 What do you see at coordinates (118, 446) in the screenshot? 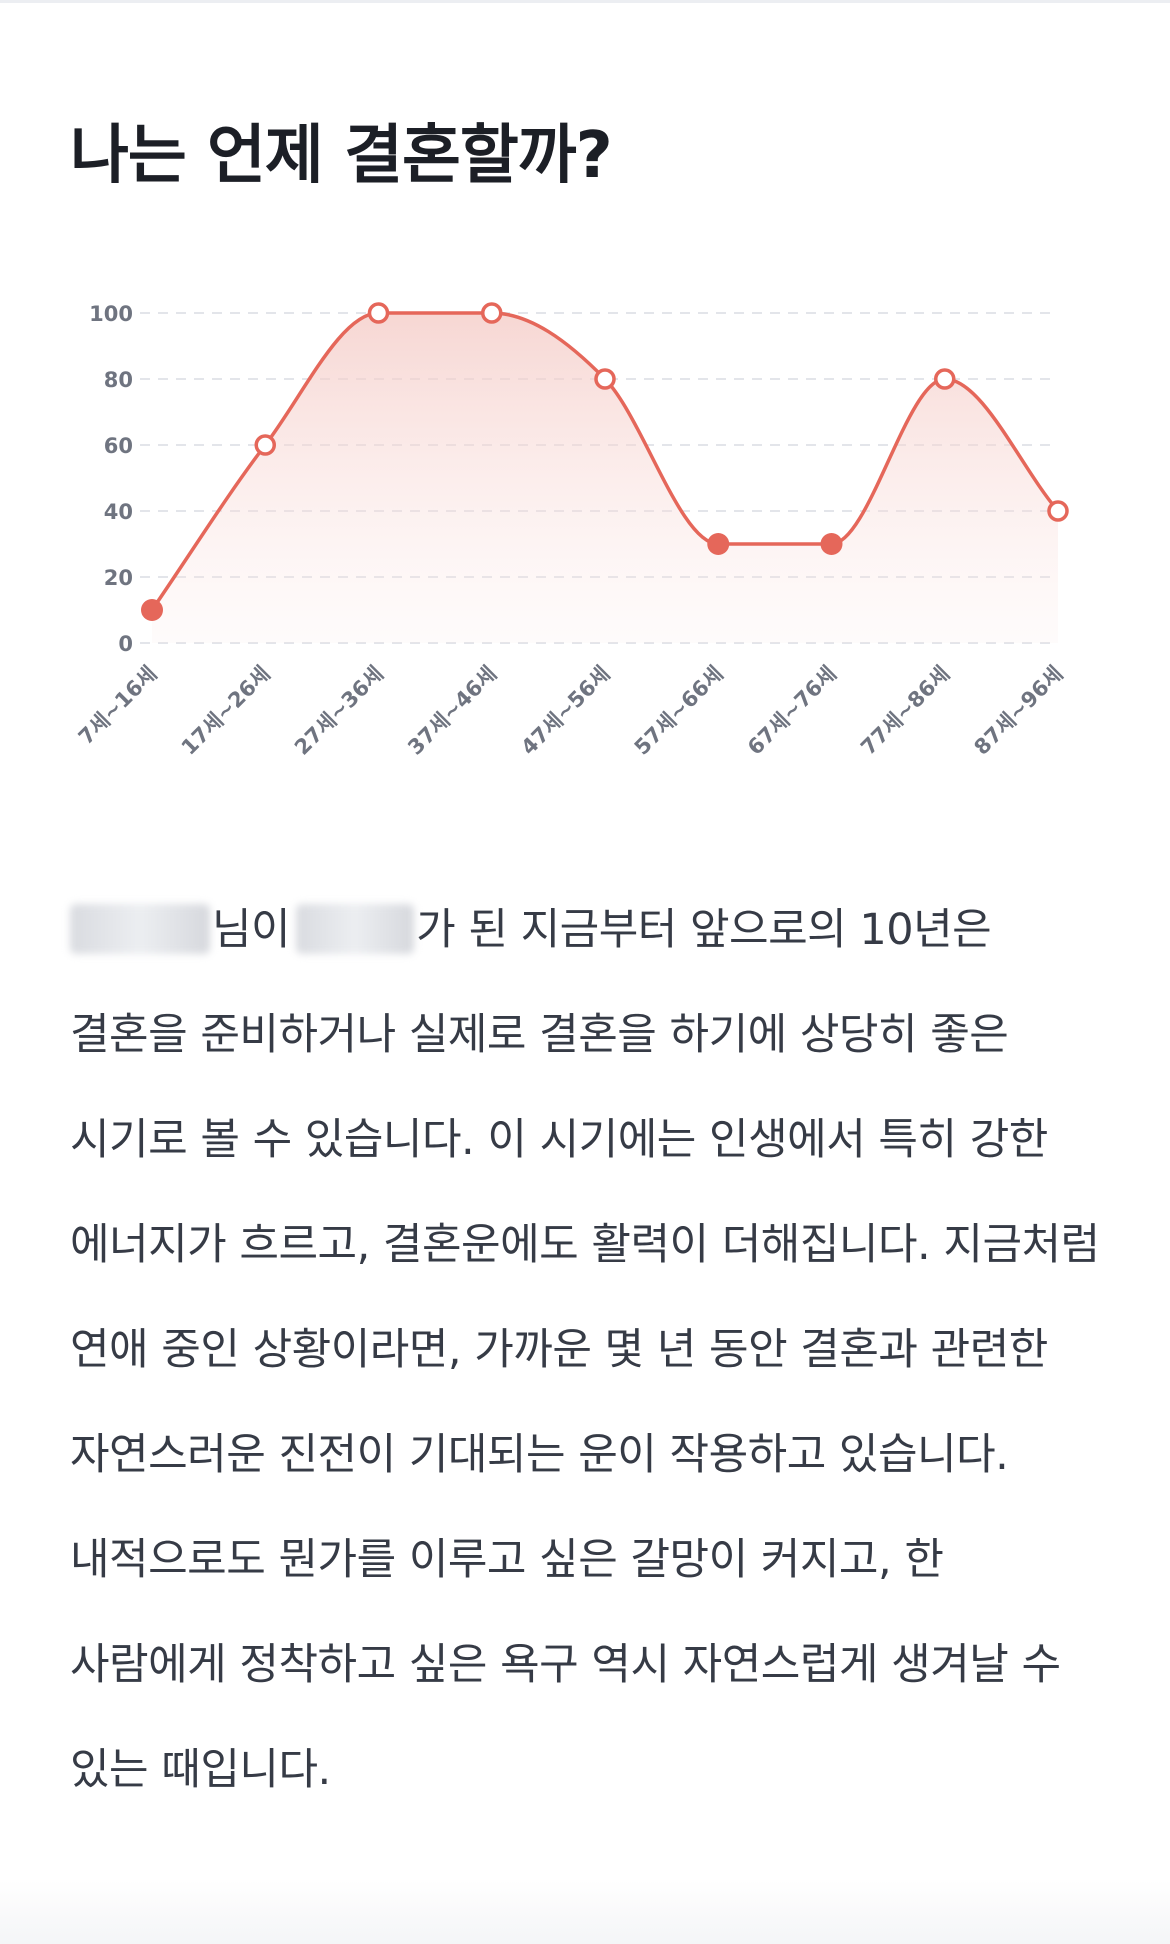
I see `y-tick-label: 60` at bounding box center [118, 446].